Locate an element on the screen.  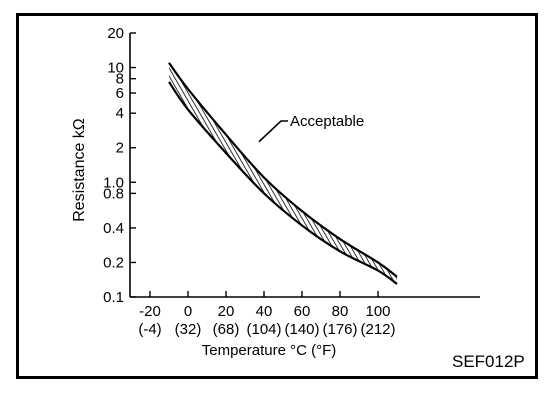
y-tick-label: 2 is located at coordinates (120, 148).